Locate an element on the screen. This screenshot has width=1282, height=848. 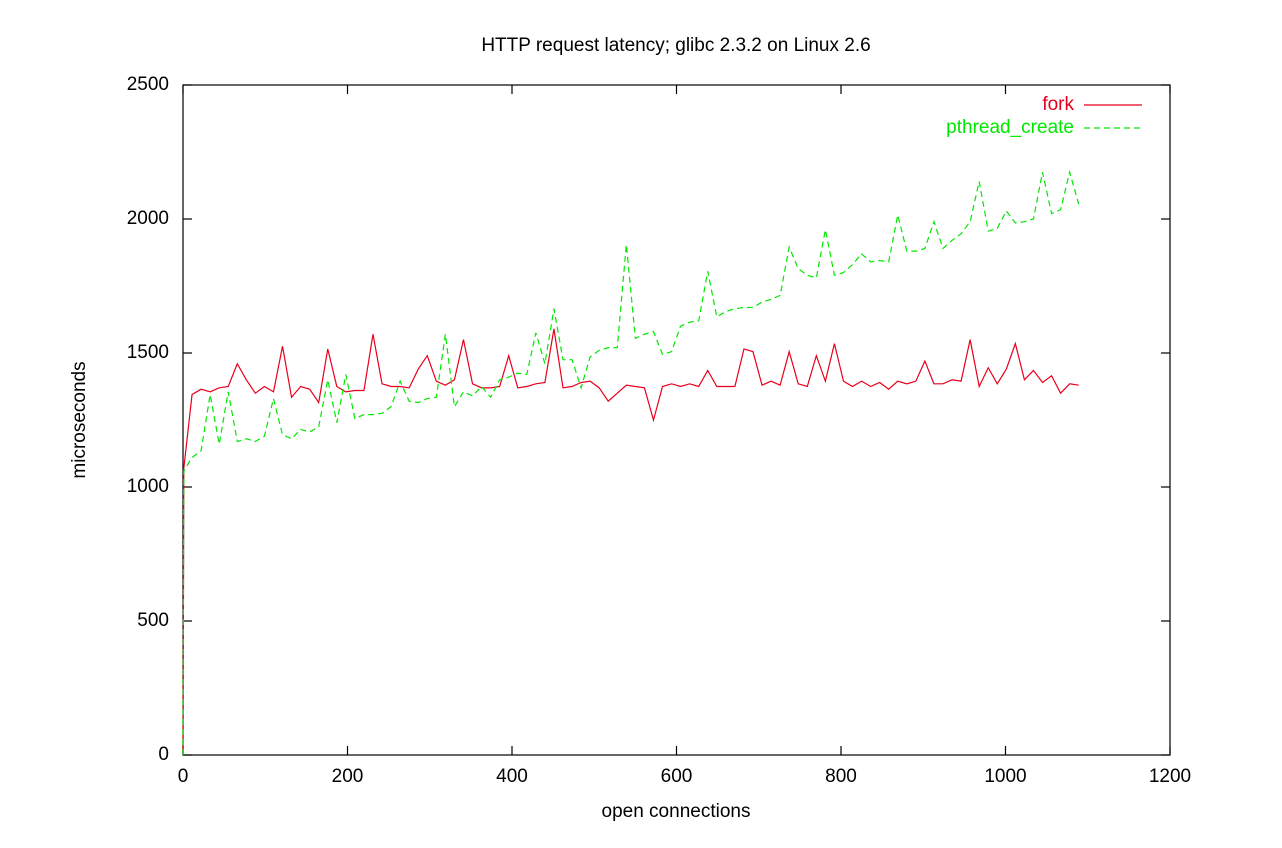
x-axis-label: open connections is located at coordinates (676, 811).